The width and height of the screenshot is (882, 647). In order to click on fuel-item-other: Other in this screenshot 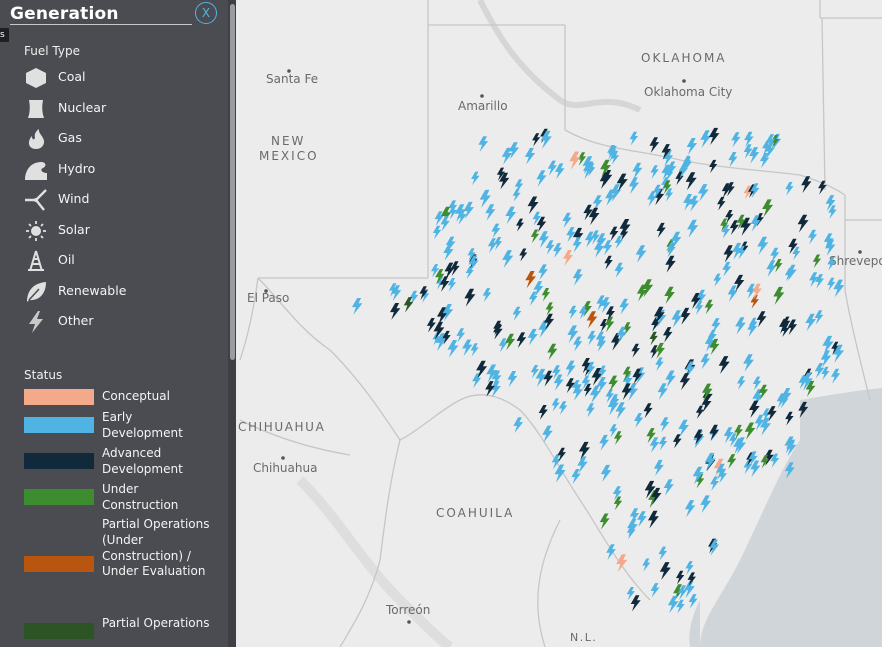, I will do `click(114, 321)`.